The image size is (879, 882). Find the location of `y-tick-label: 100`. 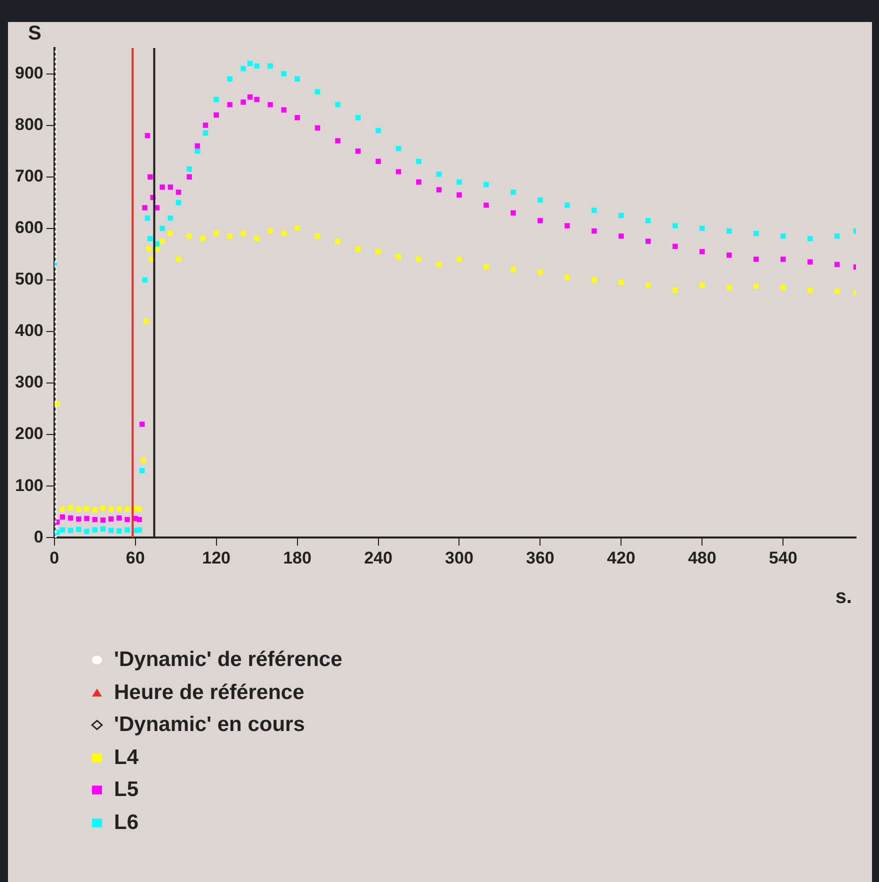

y-tick-label: 100 is located at coordinates (29, 485).